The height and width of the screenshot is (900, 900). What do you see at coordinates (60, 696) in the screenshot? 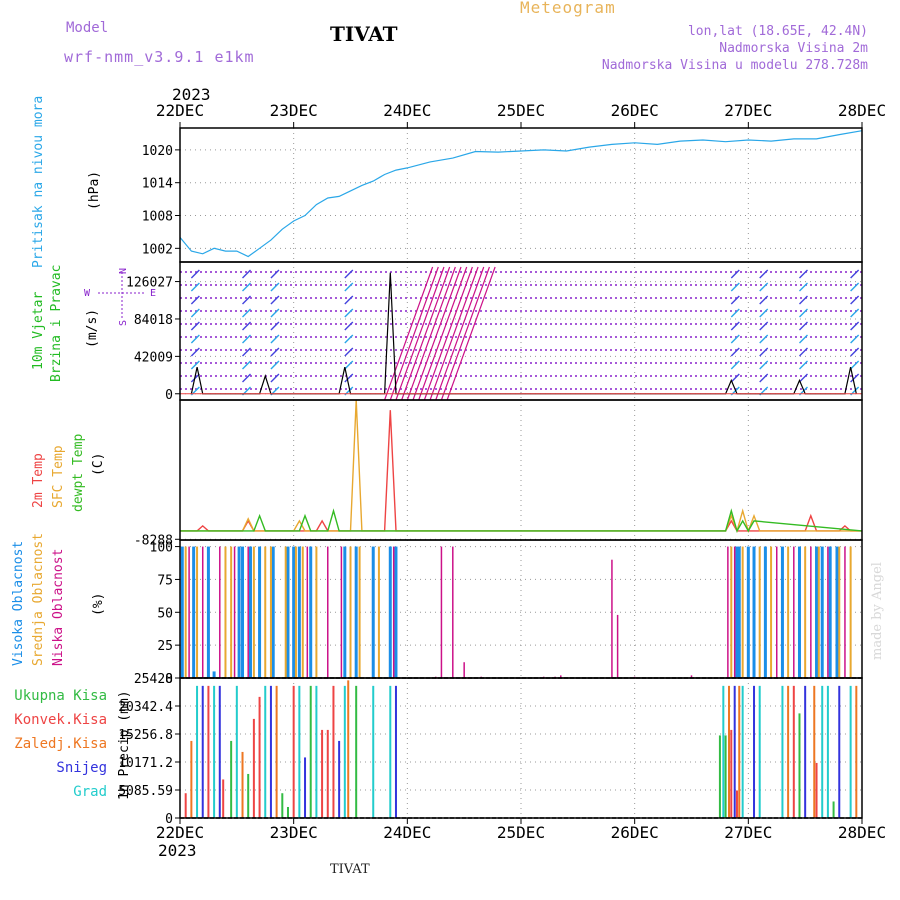
I see `legend-item: Ukupna Kisa` at bounding box center [60, 696].